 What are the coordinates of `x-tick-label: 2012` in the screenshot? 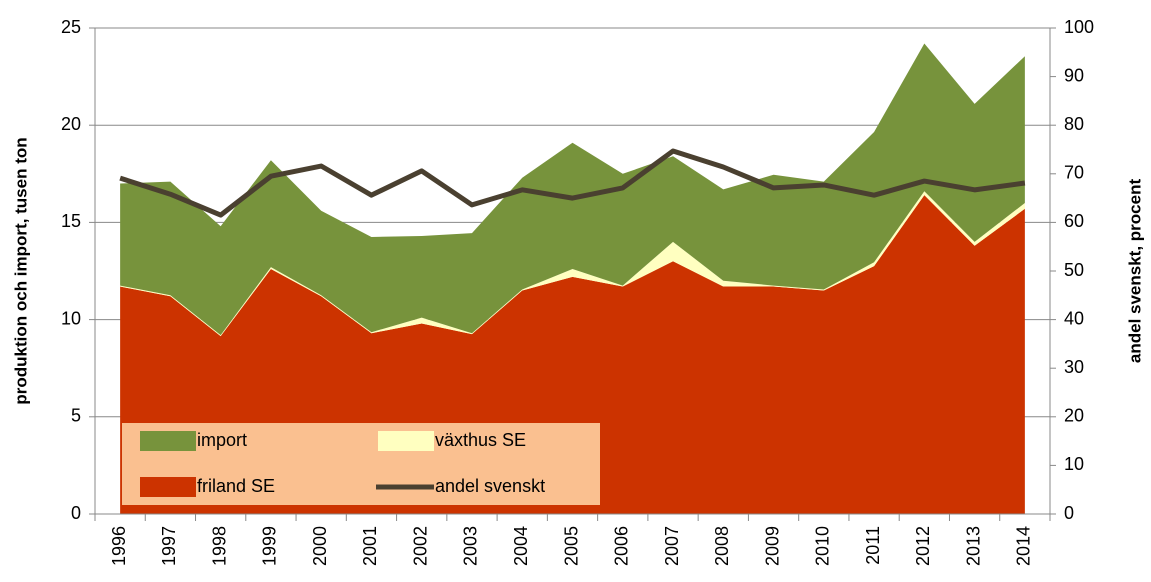 It's located at (923, 546).